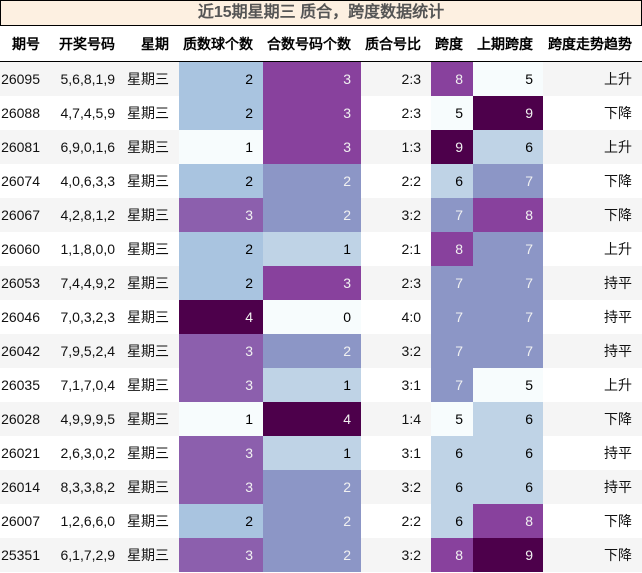 This screenshot has height=573, width=642. I want to click on cell-numbers: 1,1,8,0,0, so click(88, 249).